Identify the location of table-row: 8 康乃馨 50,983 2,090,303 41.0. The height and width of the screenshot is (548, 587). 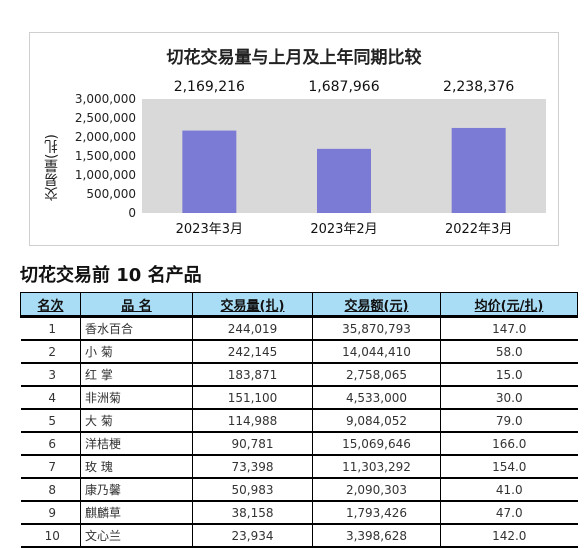
(299, 490).